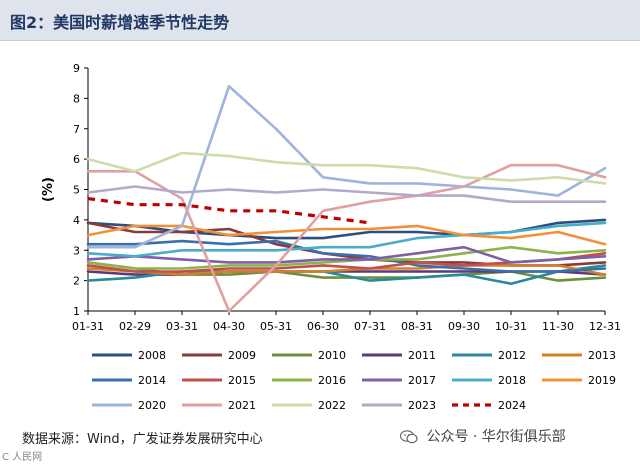 This screenshot has height=464, width=640. I want to click on y-tick-label: 4, so click(76, 220).